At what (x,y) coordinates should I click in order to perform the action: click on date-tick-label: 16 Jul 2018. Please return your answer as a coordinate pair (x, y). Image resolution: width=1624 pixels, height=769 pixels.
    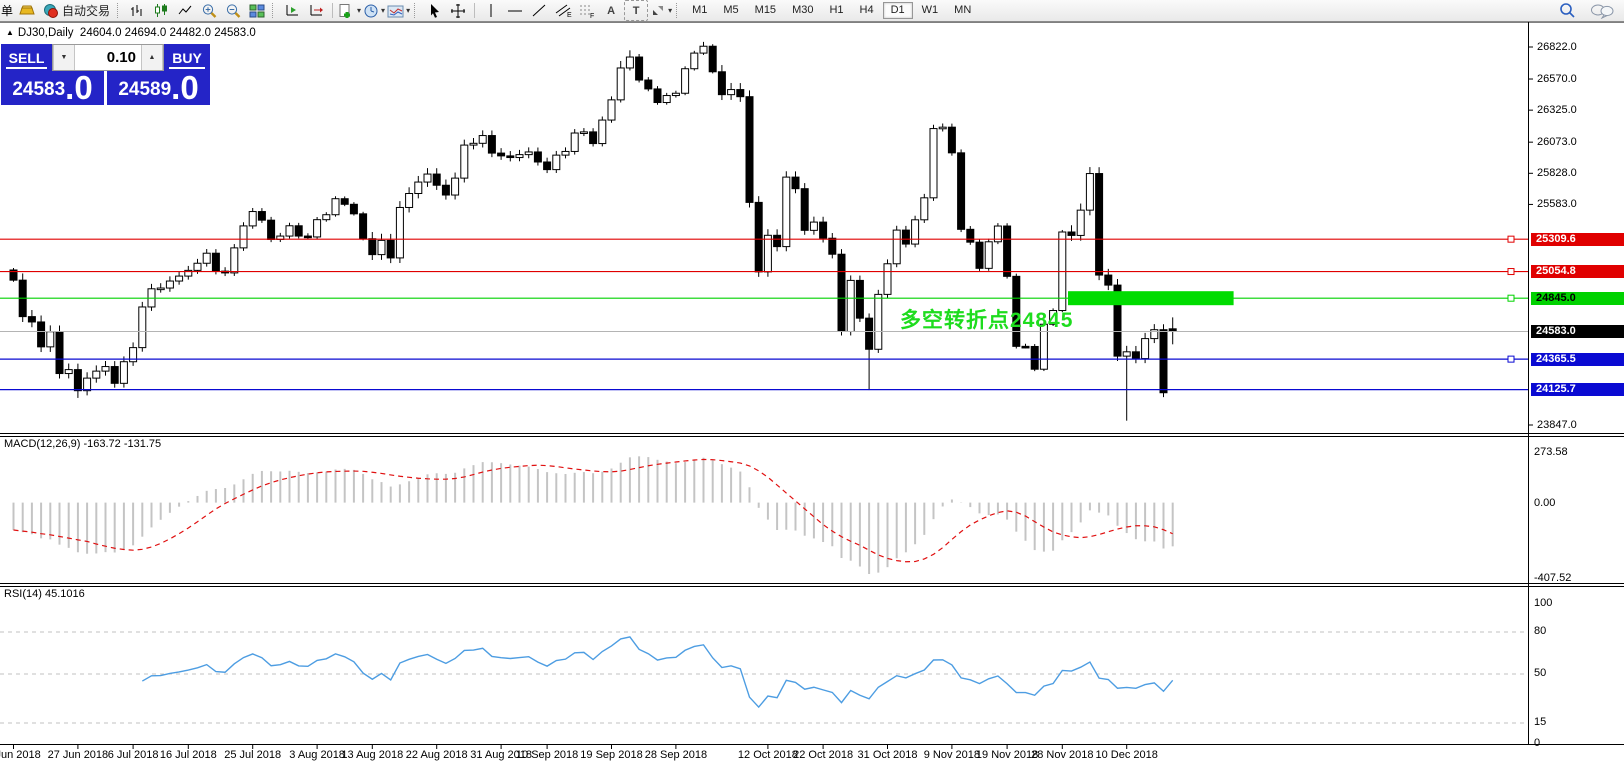
    Looking at the image, I should click on (188, 755).